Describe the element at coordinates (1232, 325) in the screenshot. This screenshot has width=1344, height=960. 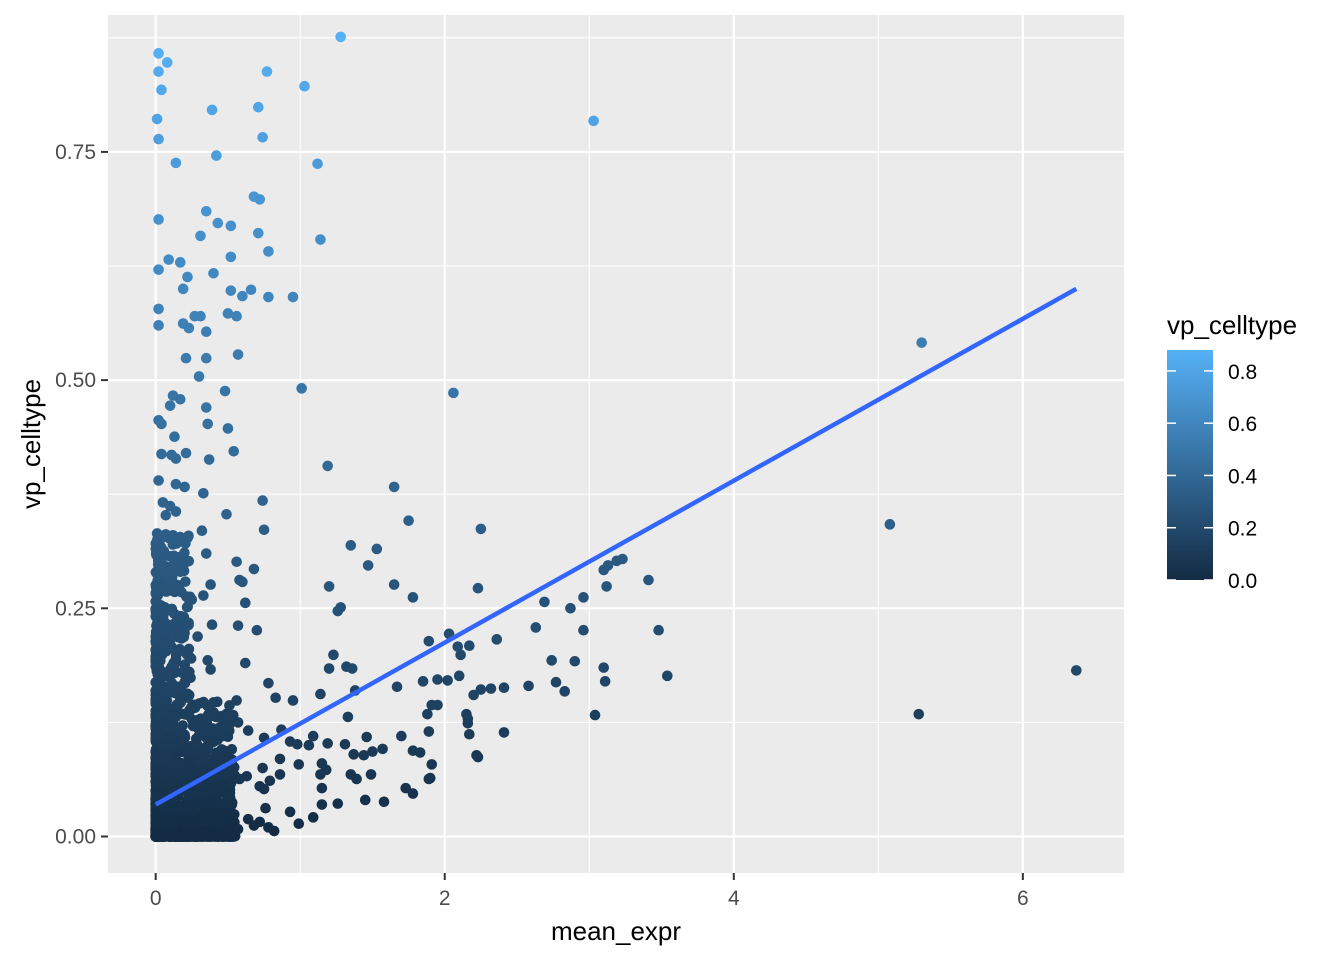
I see `legend-title: vp_celltype` at that location.